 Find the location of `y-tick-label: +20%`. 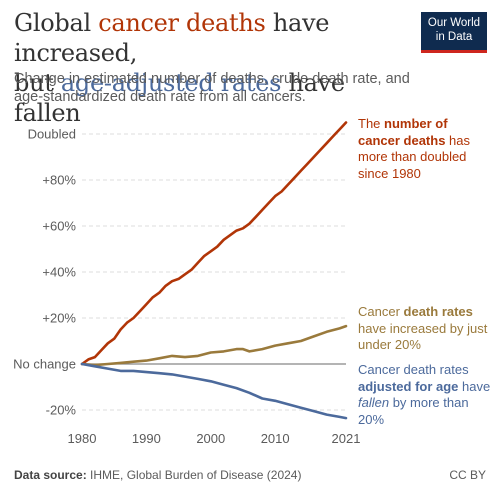

y-tick-label: +20% is located at coordinates (59, 318).